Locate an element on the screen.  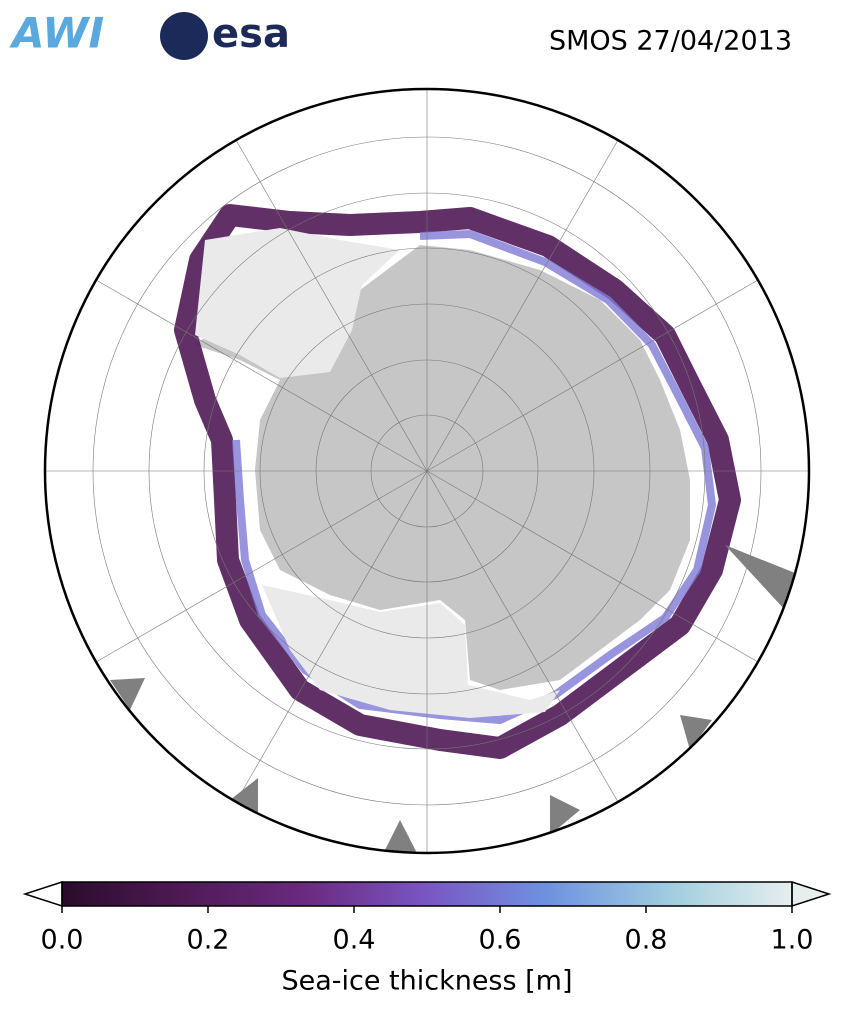
esa-logo: esa is located at coordinates (251, 34).